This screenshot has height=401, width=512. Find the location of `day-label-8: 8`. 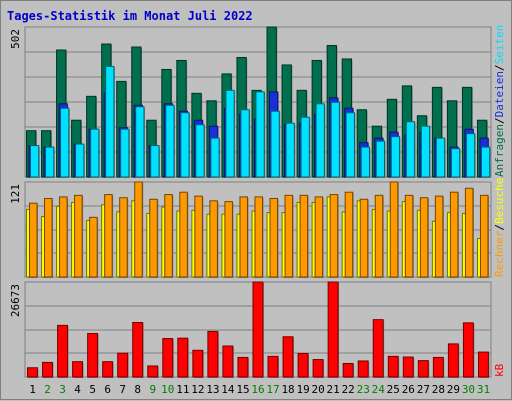

day-label-8: 8 is located at coordinates (137, 389).